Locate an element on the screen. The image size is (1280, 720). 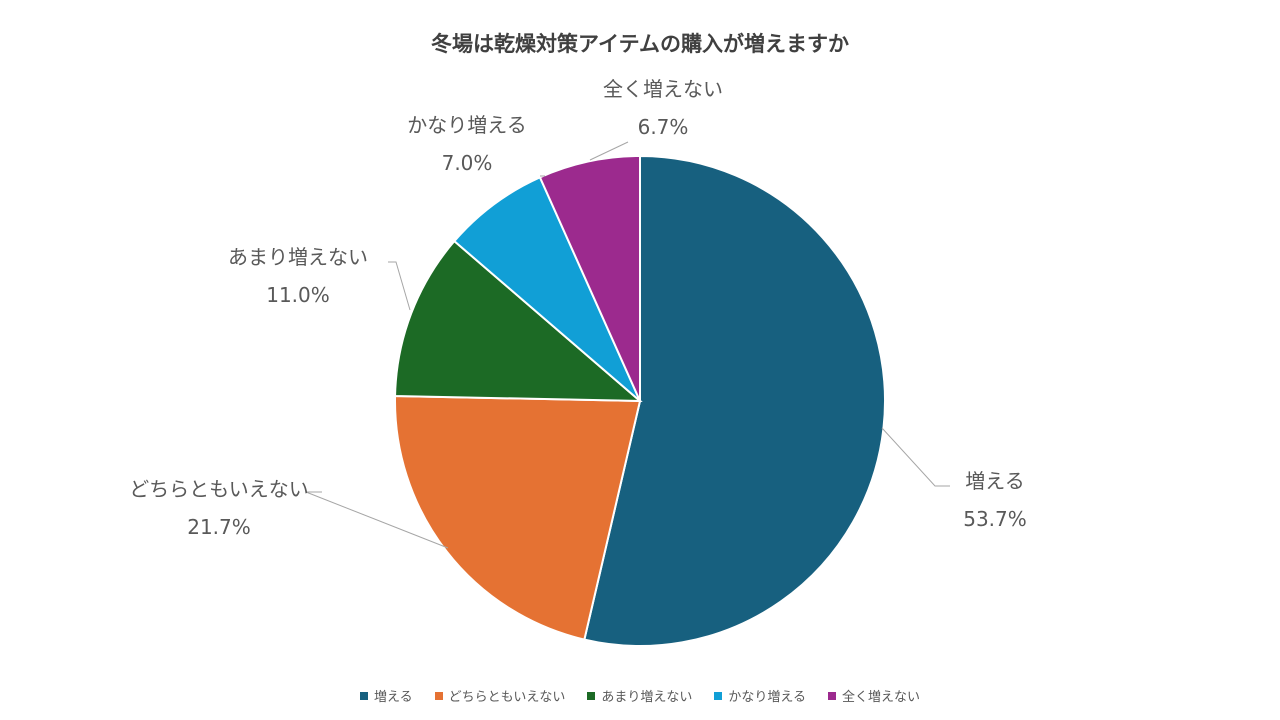
legend-item: 増える is located at coordinates (386, 695).